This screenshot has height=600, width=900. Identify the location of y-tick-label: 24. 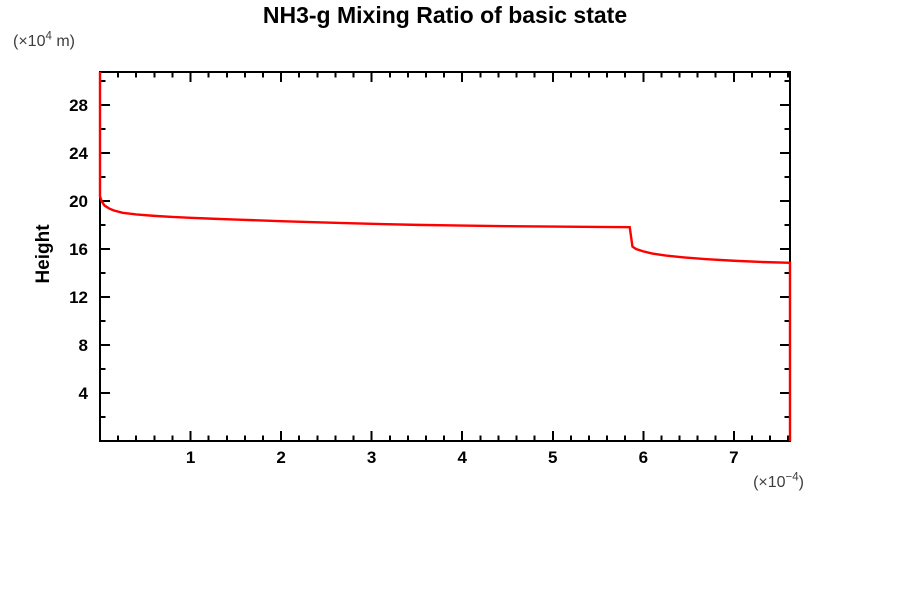
(78, 153).